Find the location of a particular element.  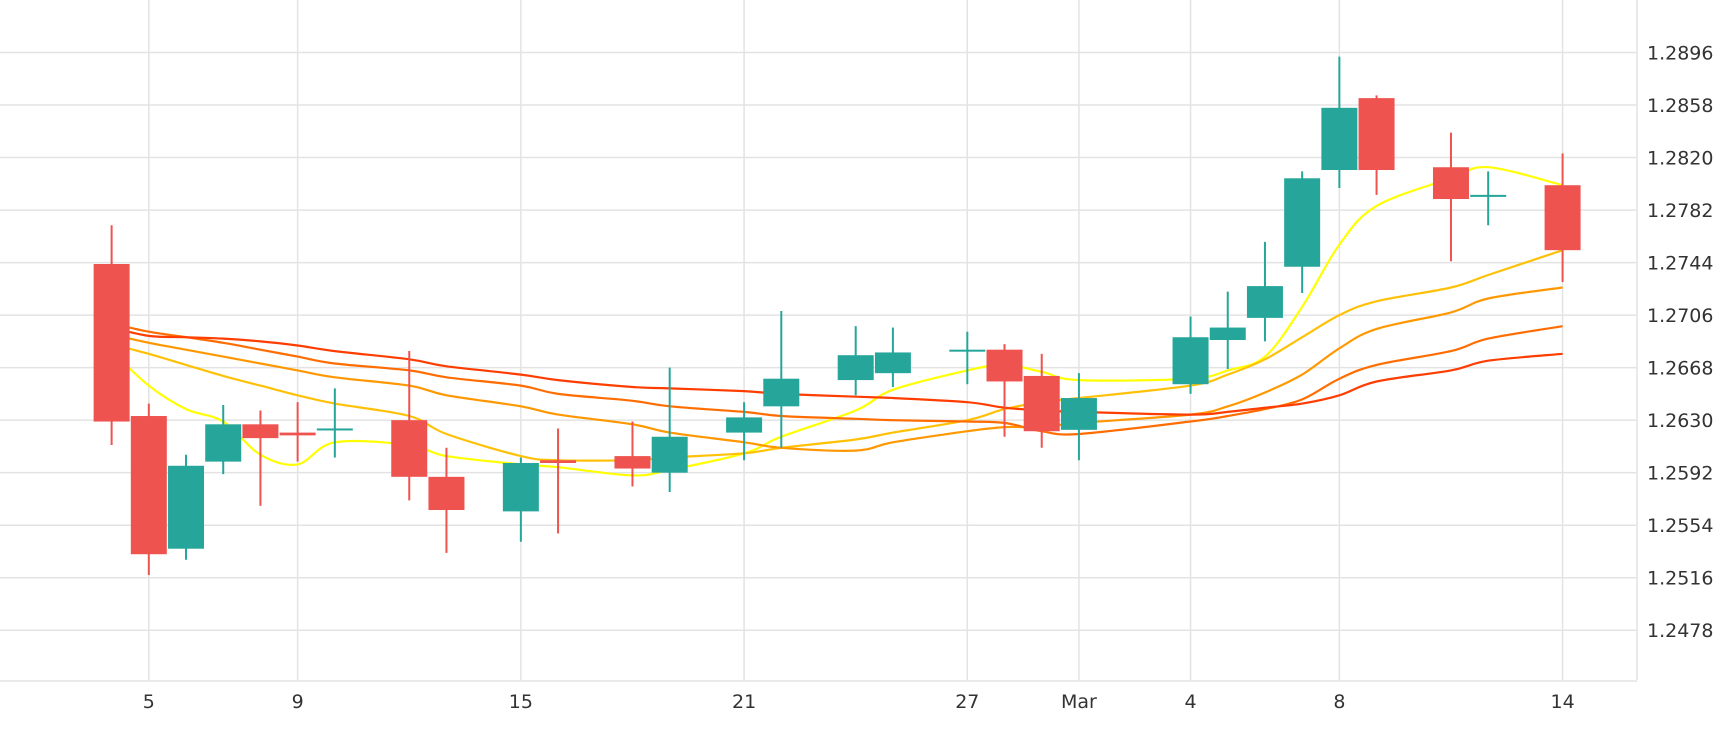

x-axis: 5 9 15 21 27 Mar 4 8 14 is located at coordinates (859, 702).